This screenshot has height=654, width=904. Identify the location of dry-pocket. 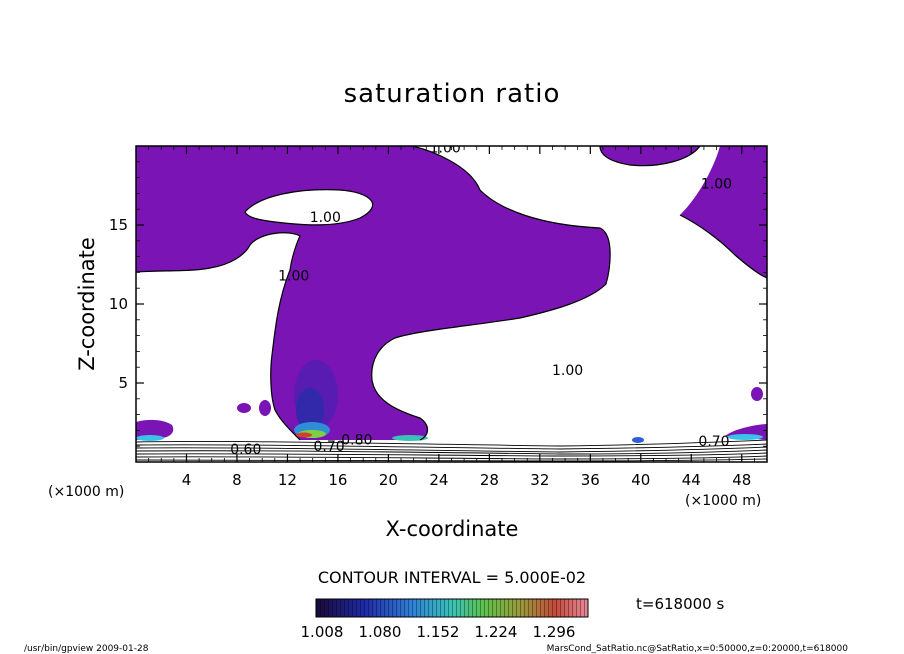
(309, 207).